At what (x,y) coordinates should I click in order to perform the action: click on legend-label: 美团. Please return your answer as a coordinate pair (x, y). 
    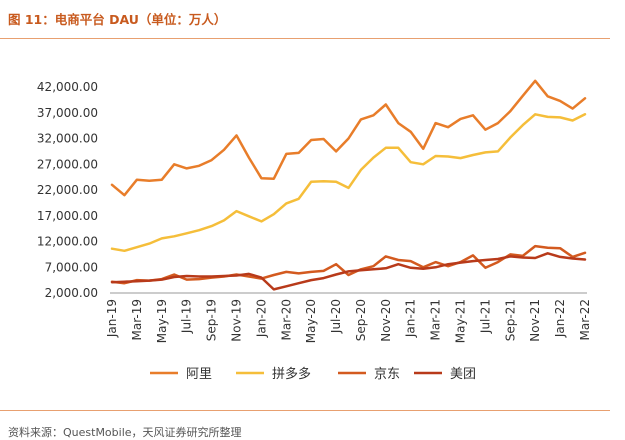
    Looking at the image, I should click on (463, 374).